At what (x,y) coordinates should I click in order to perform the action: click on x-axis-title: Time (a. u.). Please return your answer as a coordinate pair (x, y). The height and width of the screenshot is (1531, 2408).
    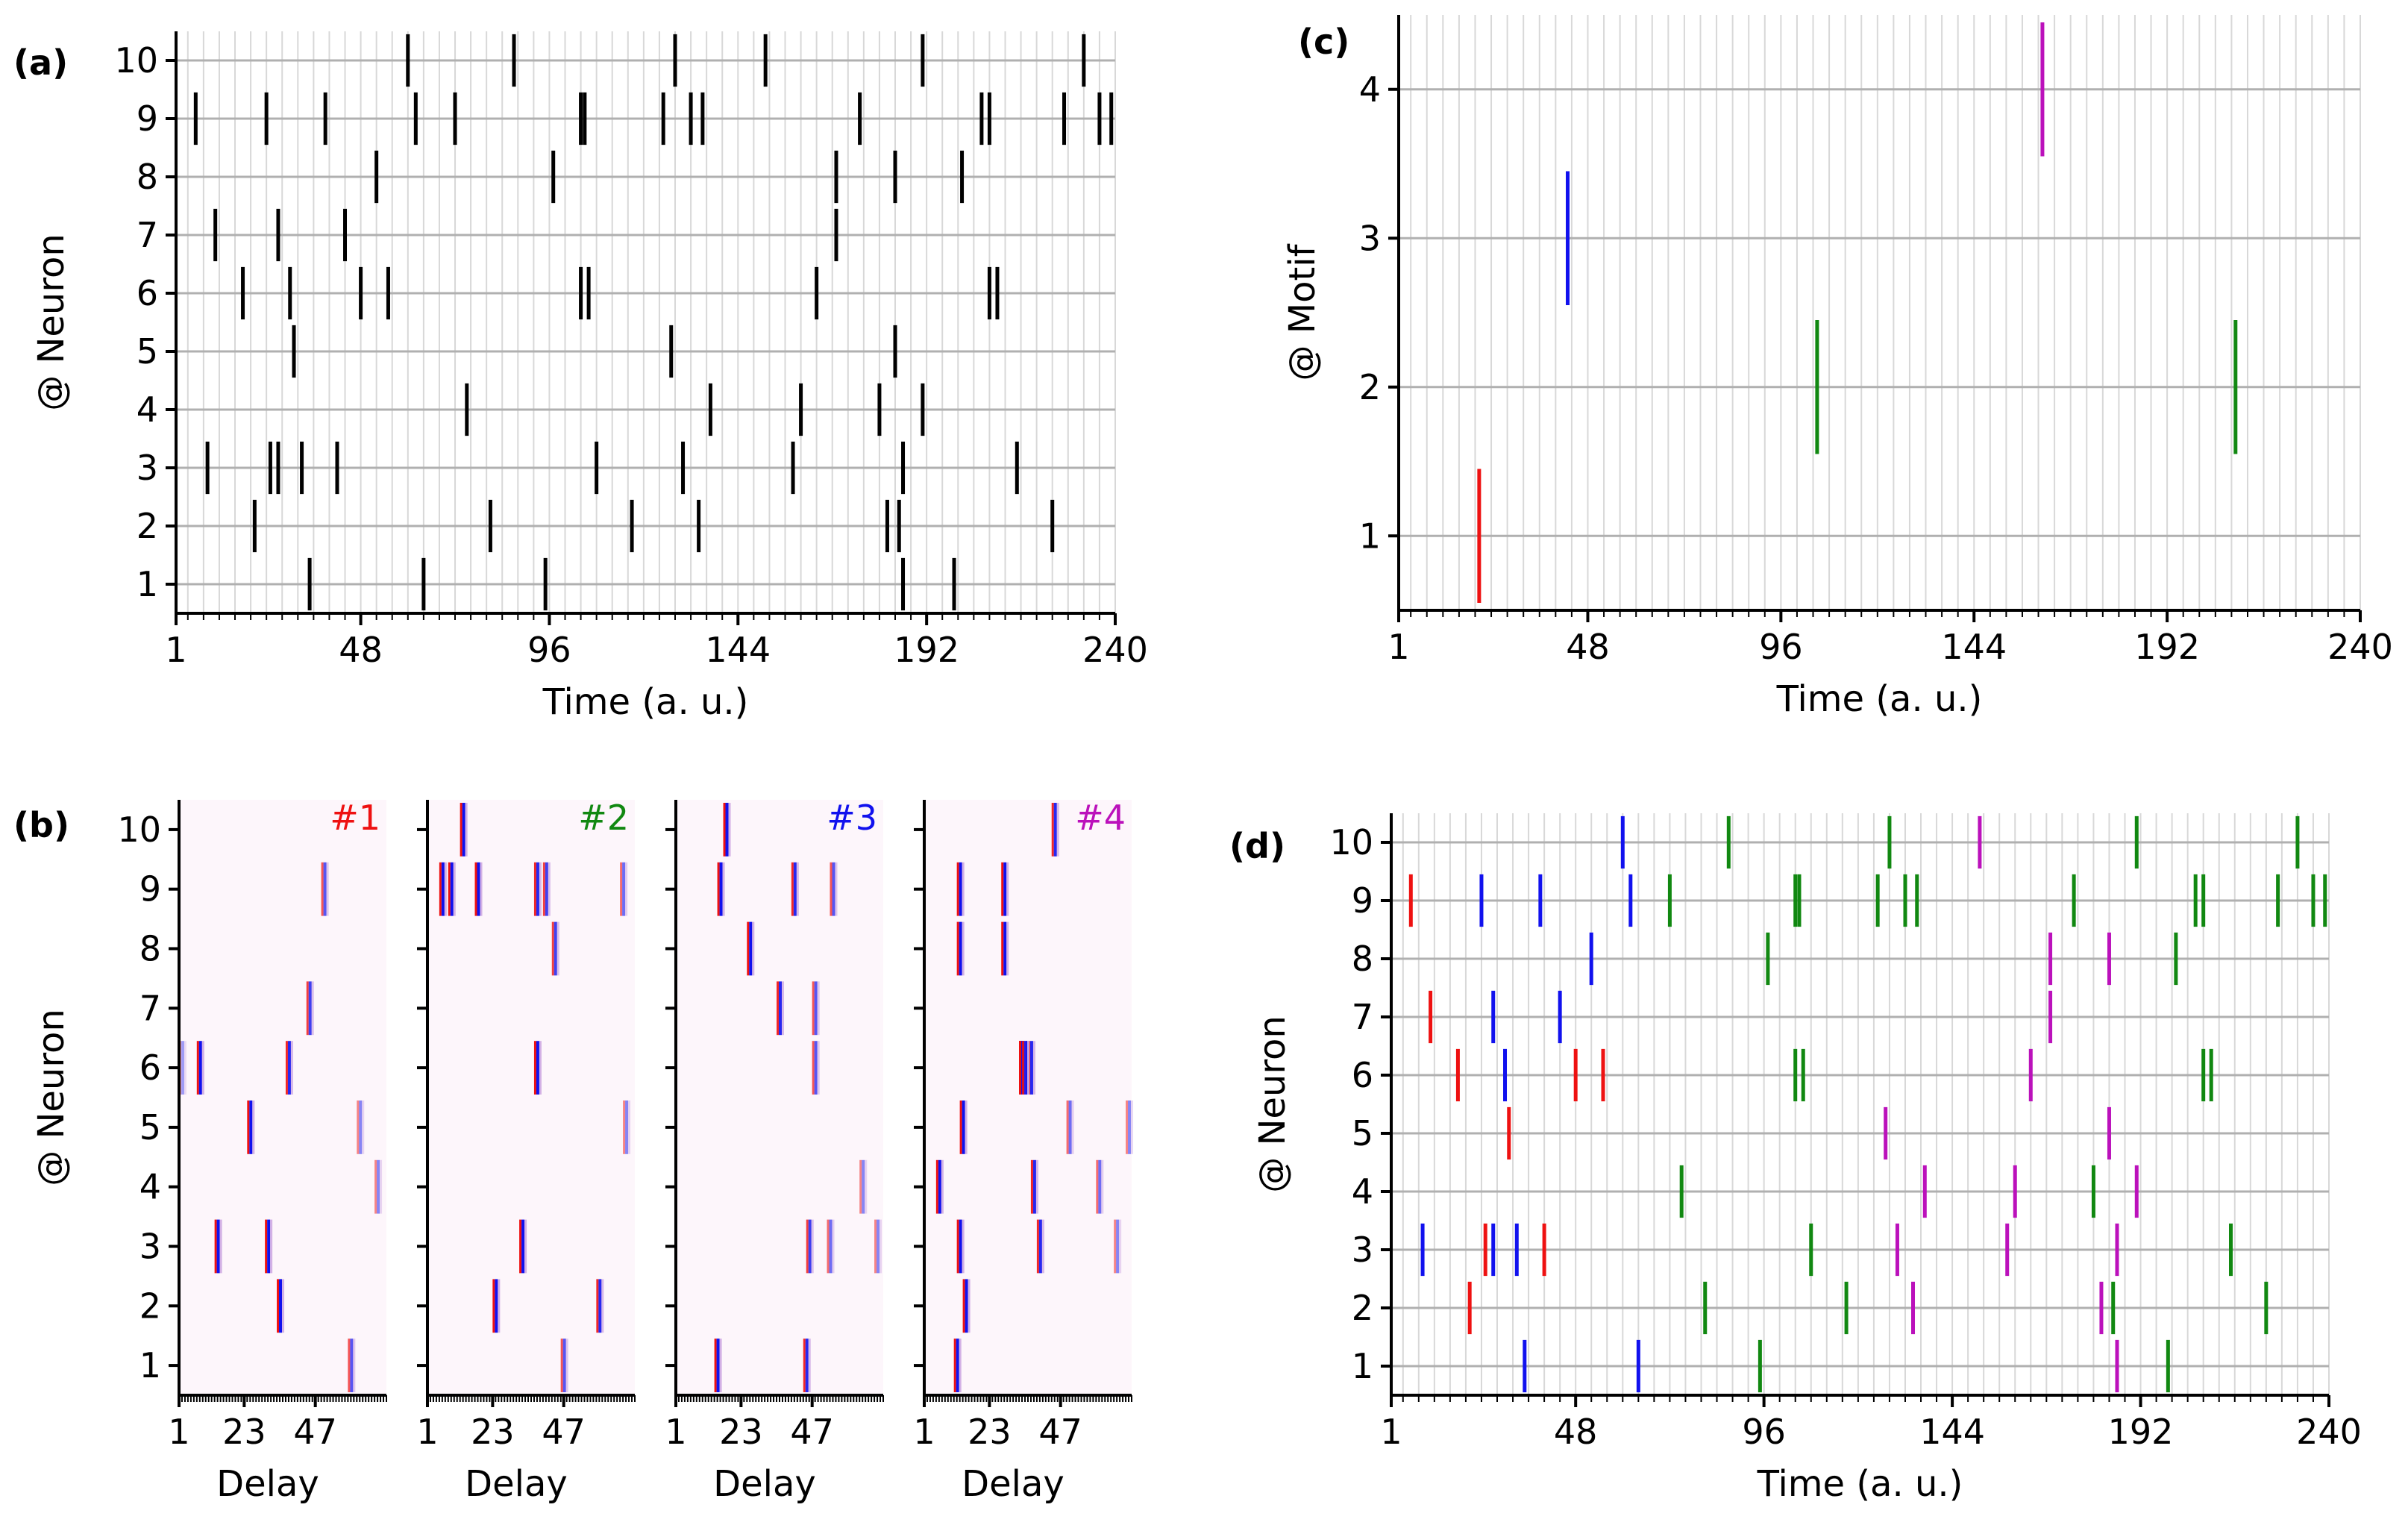
    Looking at the image, I should click on (1860, 1484).